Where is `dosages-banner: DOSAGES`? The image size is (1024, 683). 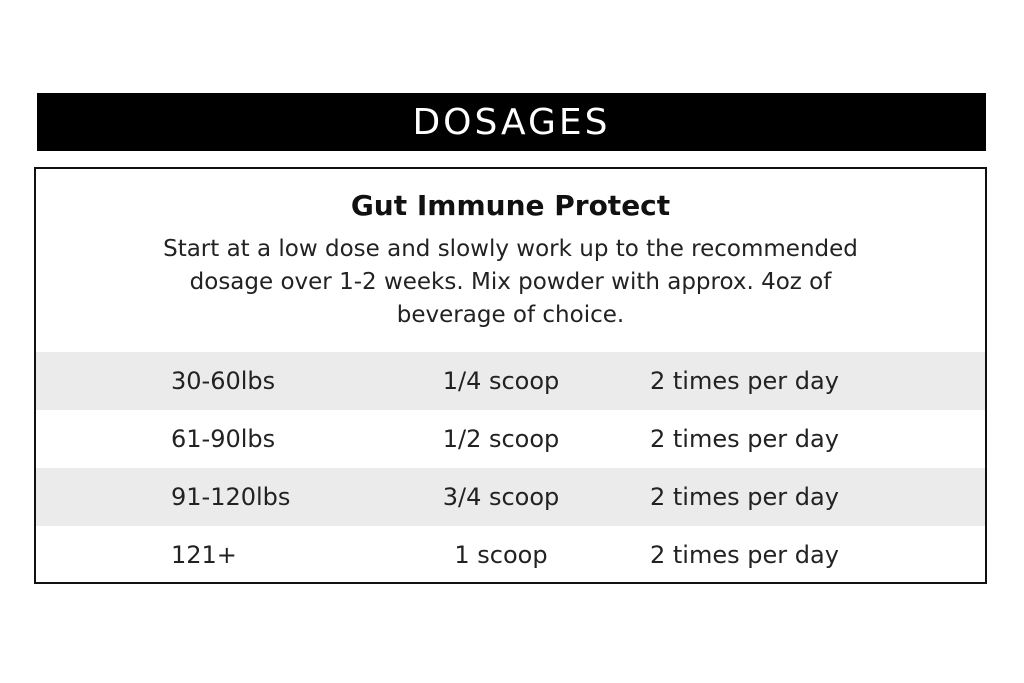
dosages-banner: DOSAGES is located at coordinates (511, 122).